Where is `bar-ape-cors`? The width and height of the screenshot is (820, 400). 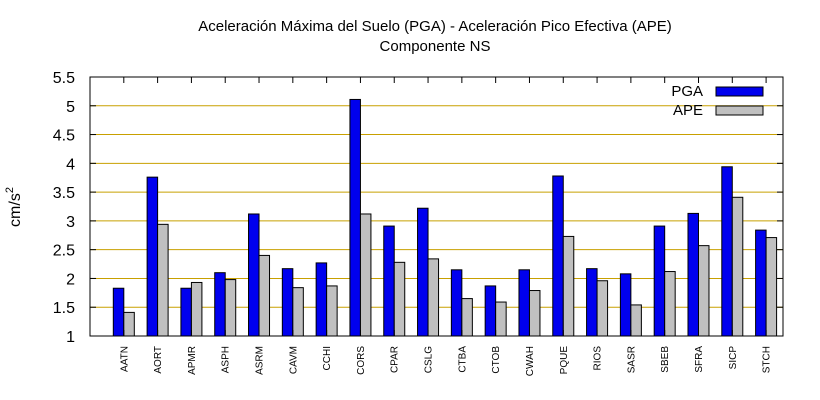
bar-ape-cors is located at coordinates (365, 275).